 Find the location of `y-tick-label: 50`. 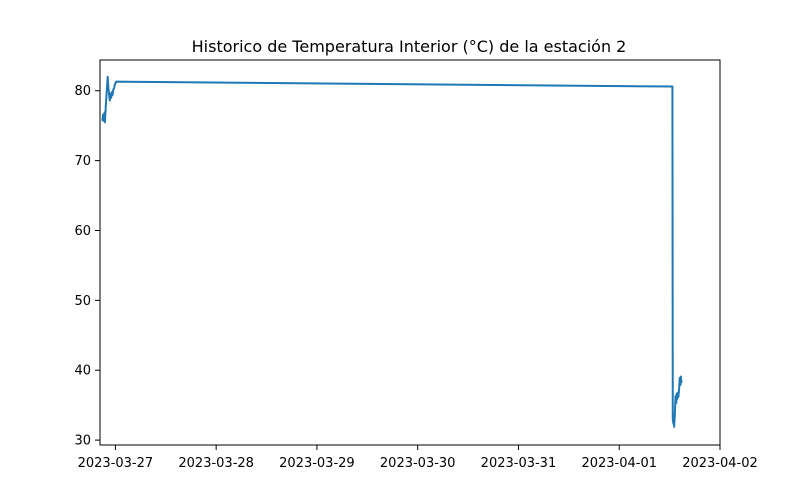

y-tick-label: 50 is located at coordinates (82, 301).